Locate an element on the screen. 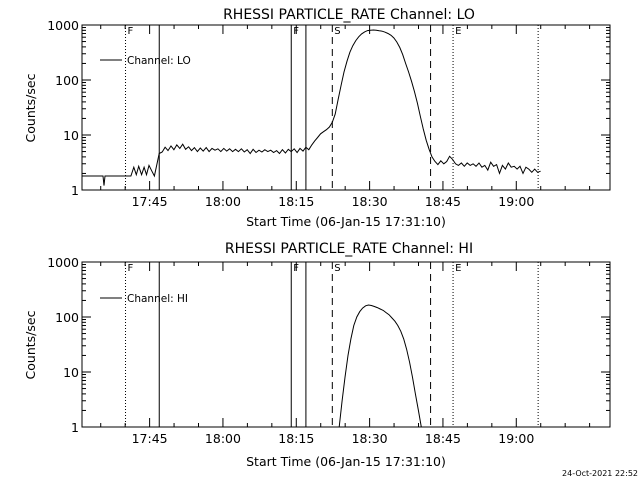 The image size is (640, 480). hi-series-line is located at coordinates (380, 366).